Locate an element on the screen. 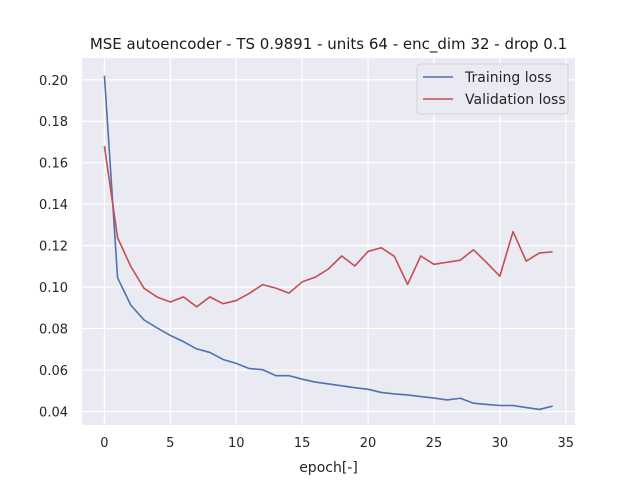  y-tick-label: 0.12 is located at coordinates (53, 247).